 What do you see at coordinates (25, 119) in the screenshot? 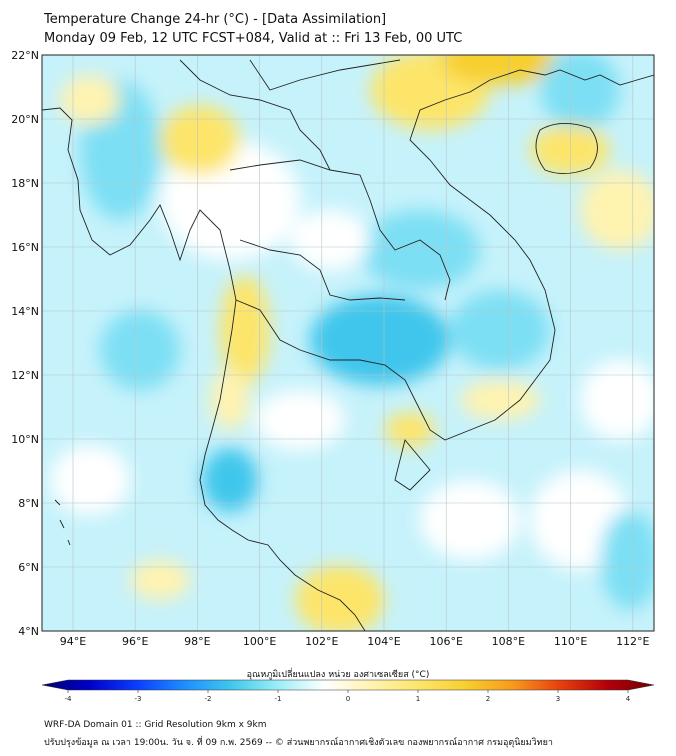
I see `lat-label: 20°N` at bounding box center [25, 119].